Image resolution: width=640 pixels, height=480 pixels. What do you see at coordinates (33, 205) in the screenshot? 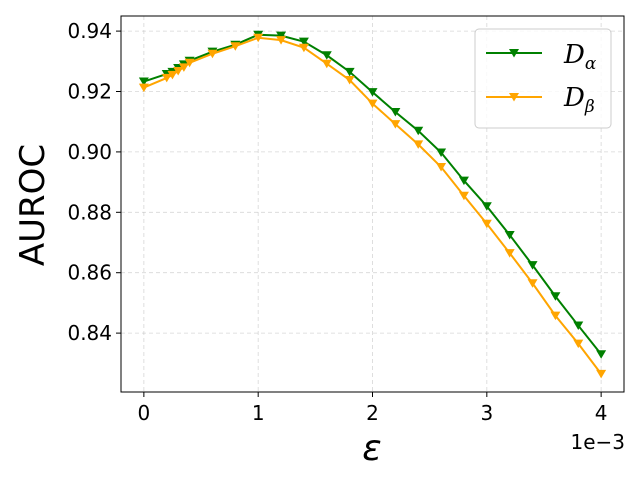
I see `y-axis-label: AUROC` at bounding box center [33, 205].